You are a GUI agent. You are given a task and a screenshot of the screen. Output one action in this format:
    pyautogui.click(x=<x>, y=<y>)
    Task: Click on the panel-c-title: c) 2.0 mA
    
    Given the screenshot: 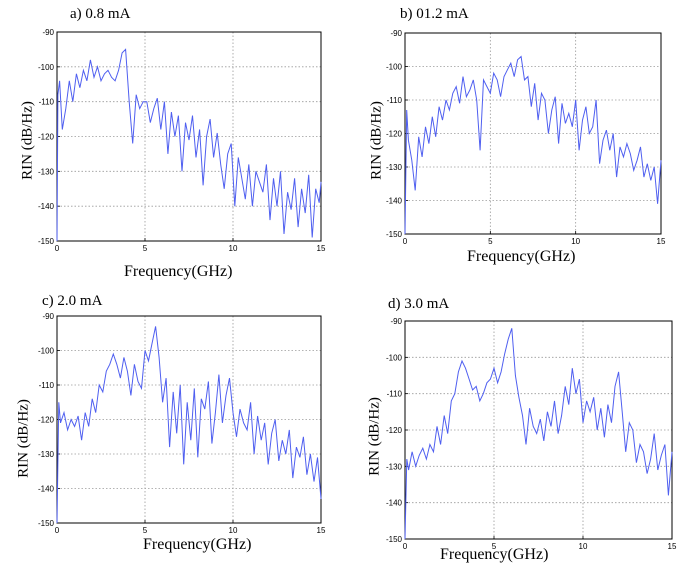 What is the action you would take?
    pyautogui.click(x=72, y=301)
    